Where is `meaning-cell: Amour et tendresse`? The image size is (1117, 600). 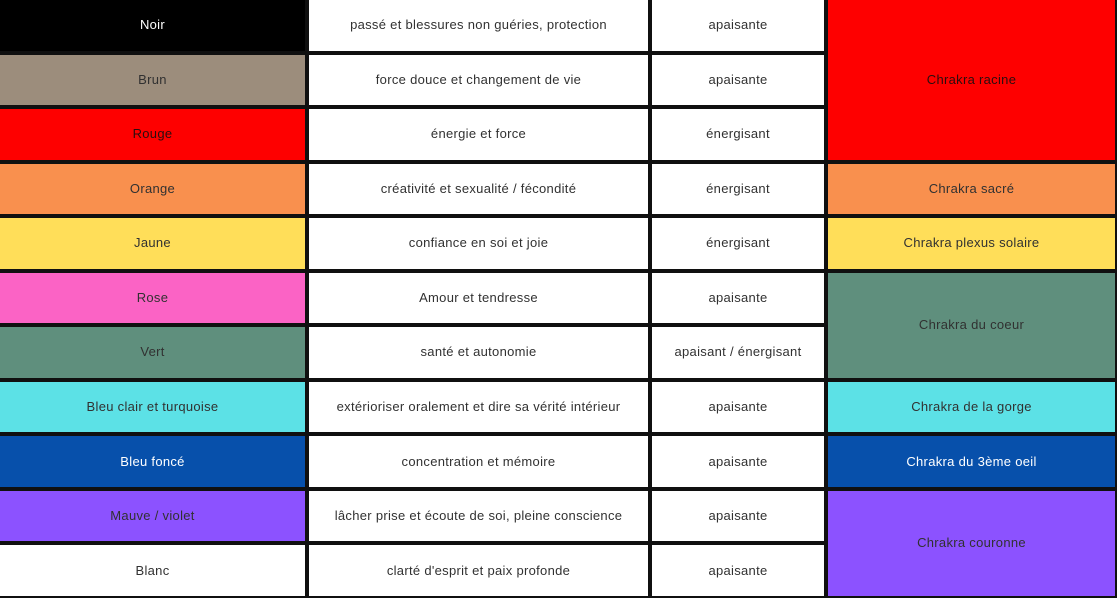 meaning-cell: Amour et tendresse is located at coordinates (478, 298).